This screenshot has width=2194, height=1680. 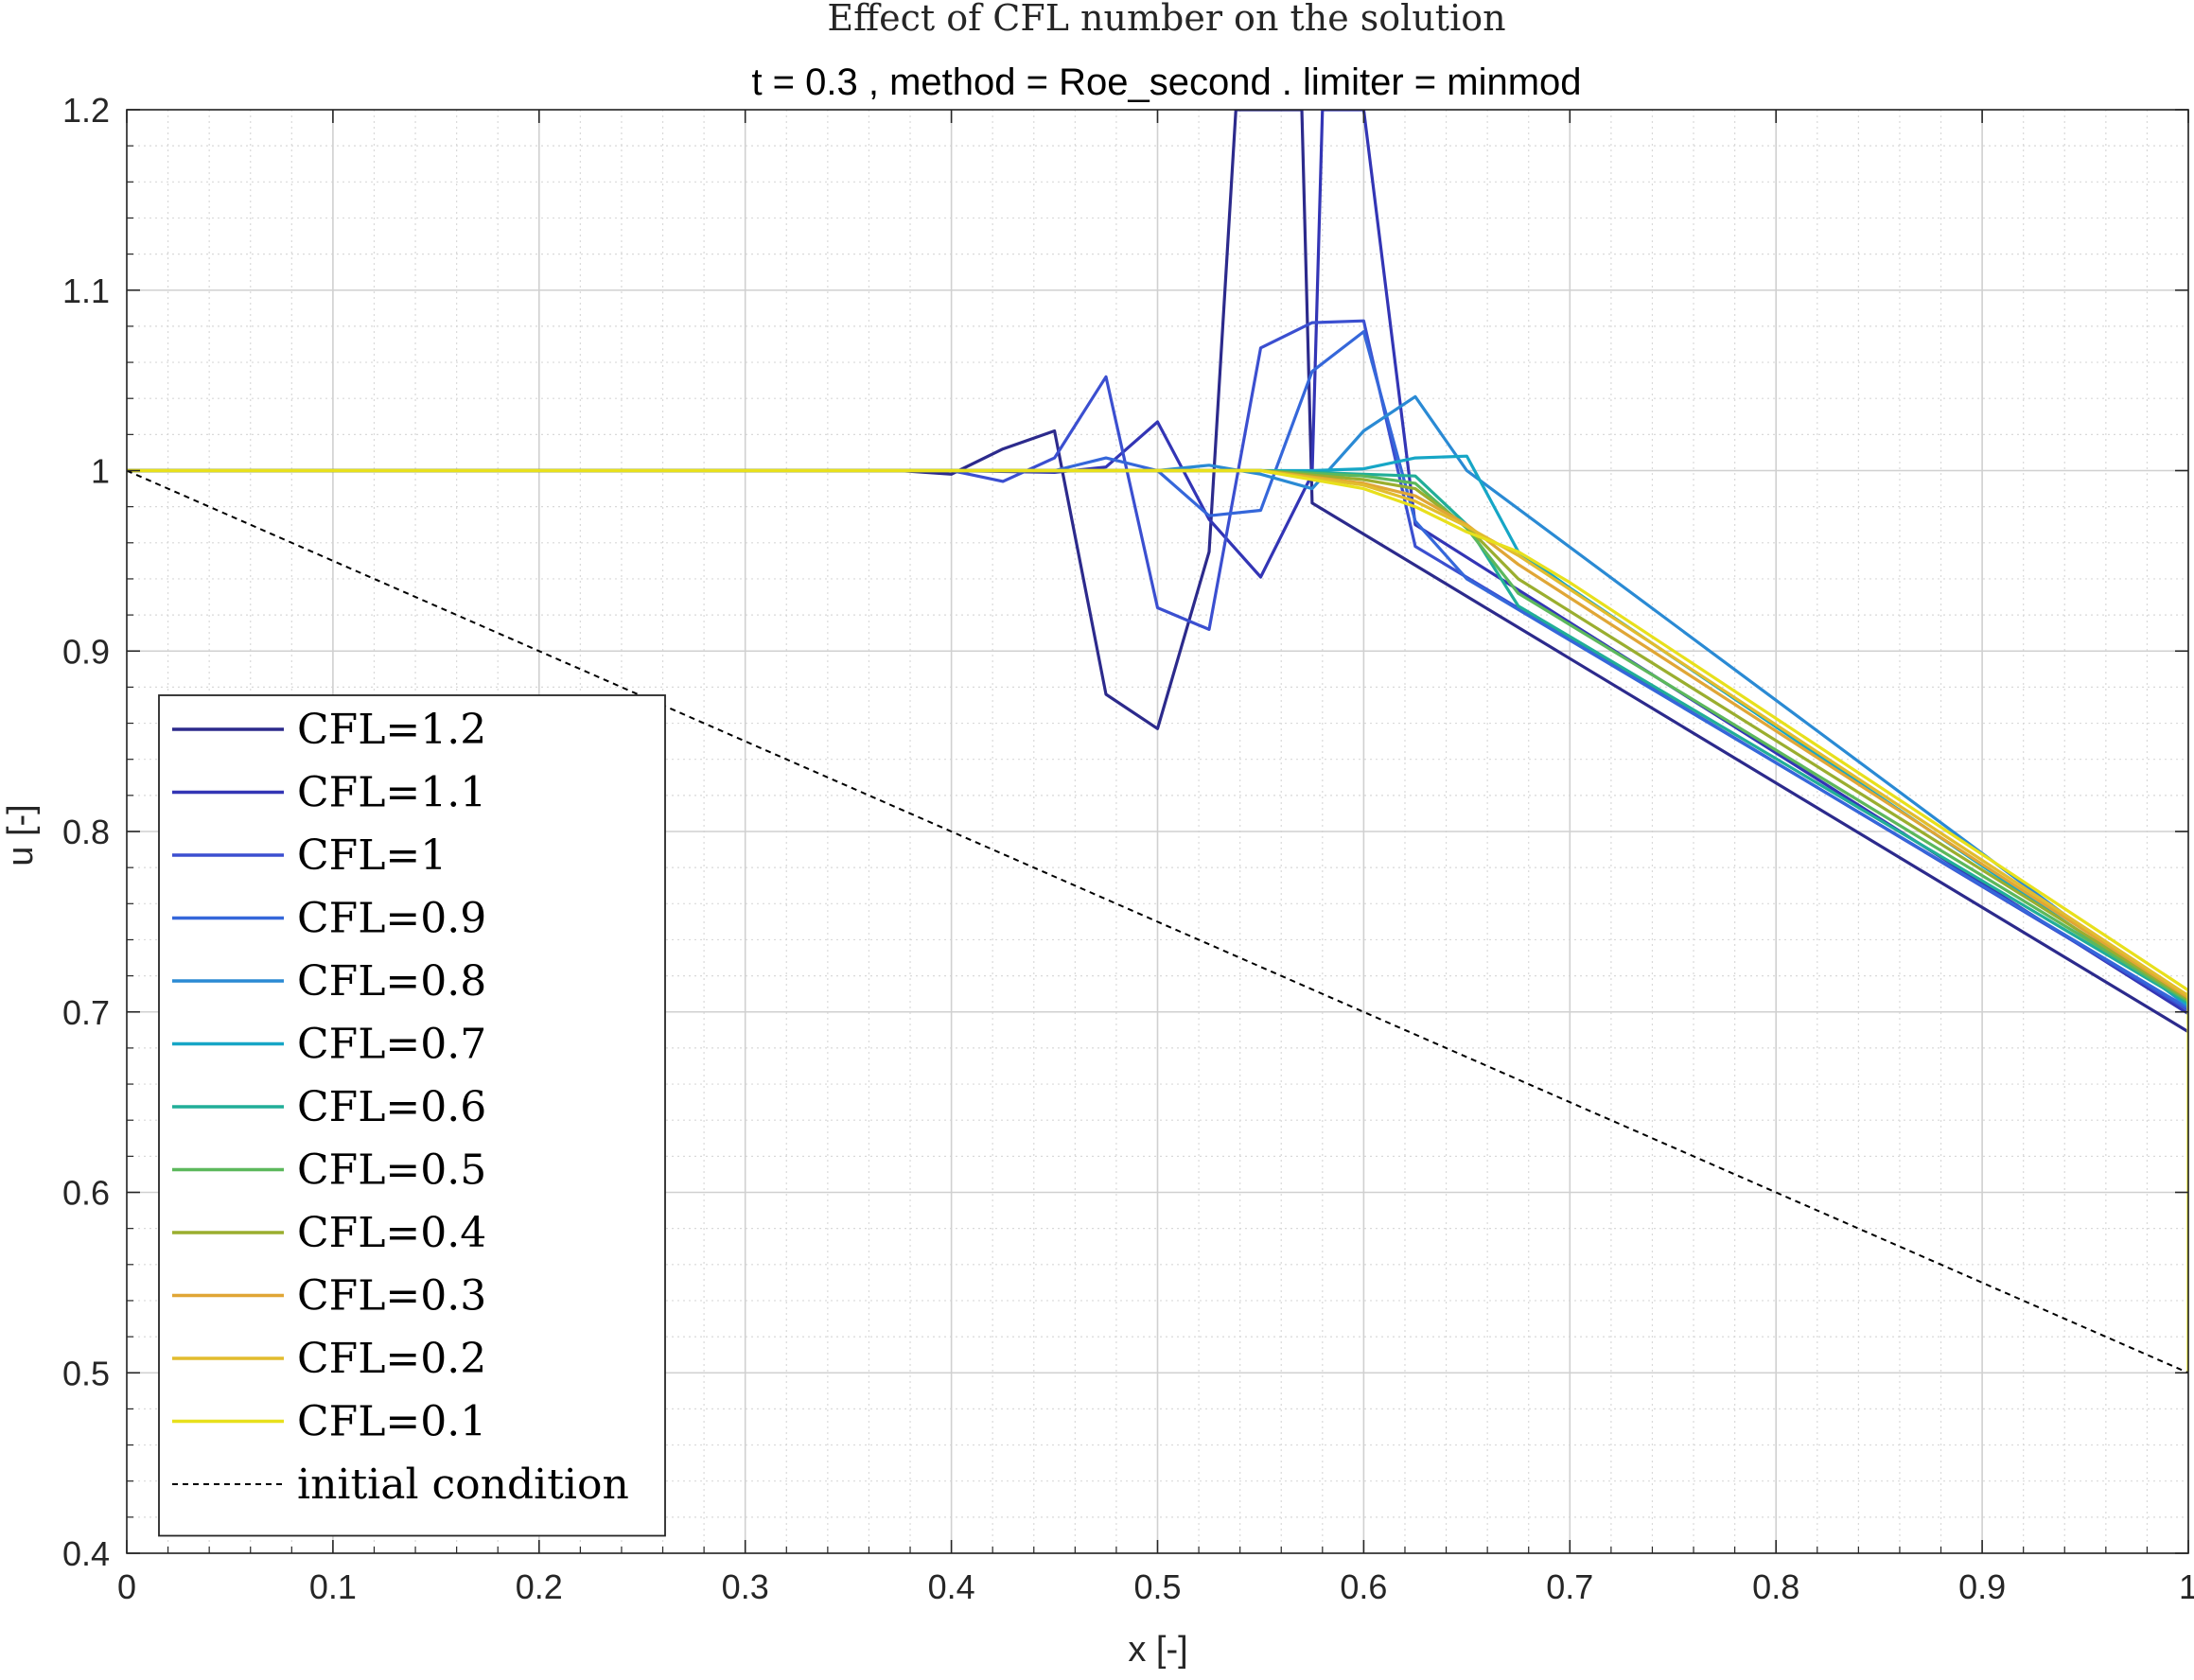 I want to click on x-tick-label: 0.2, so click(x=539, y=1586).